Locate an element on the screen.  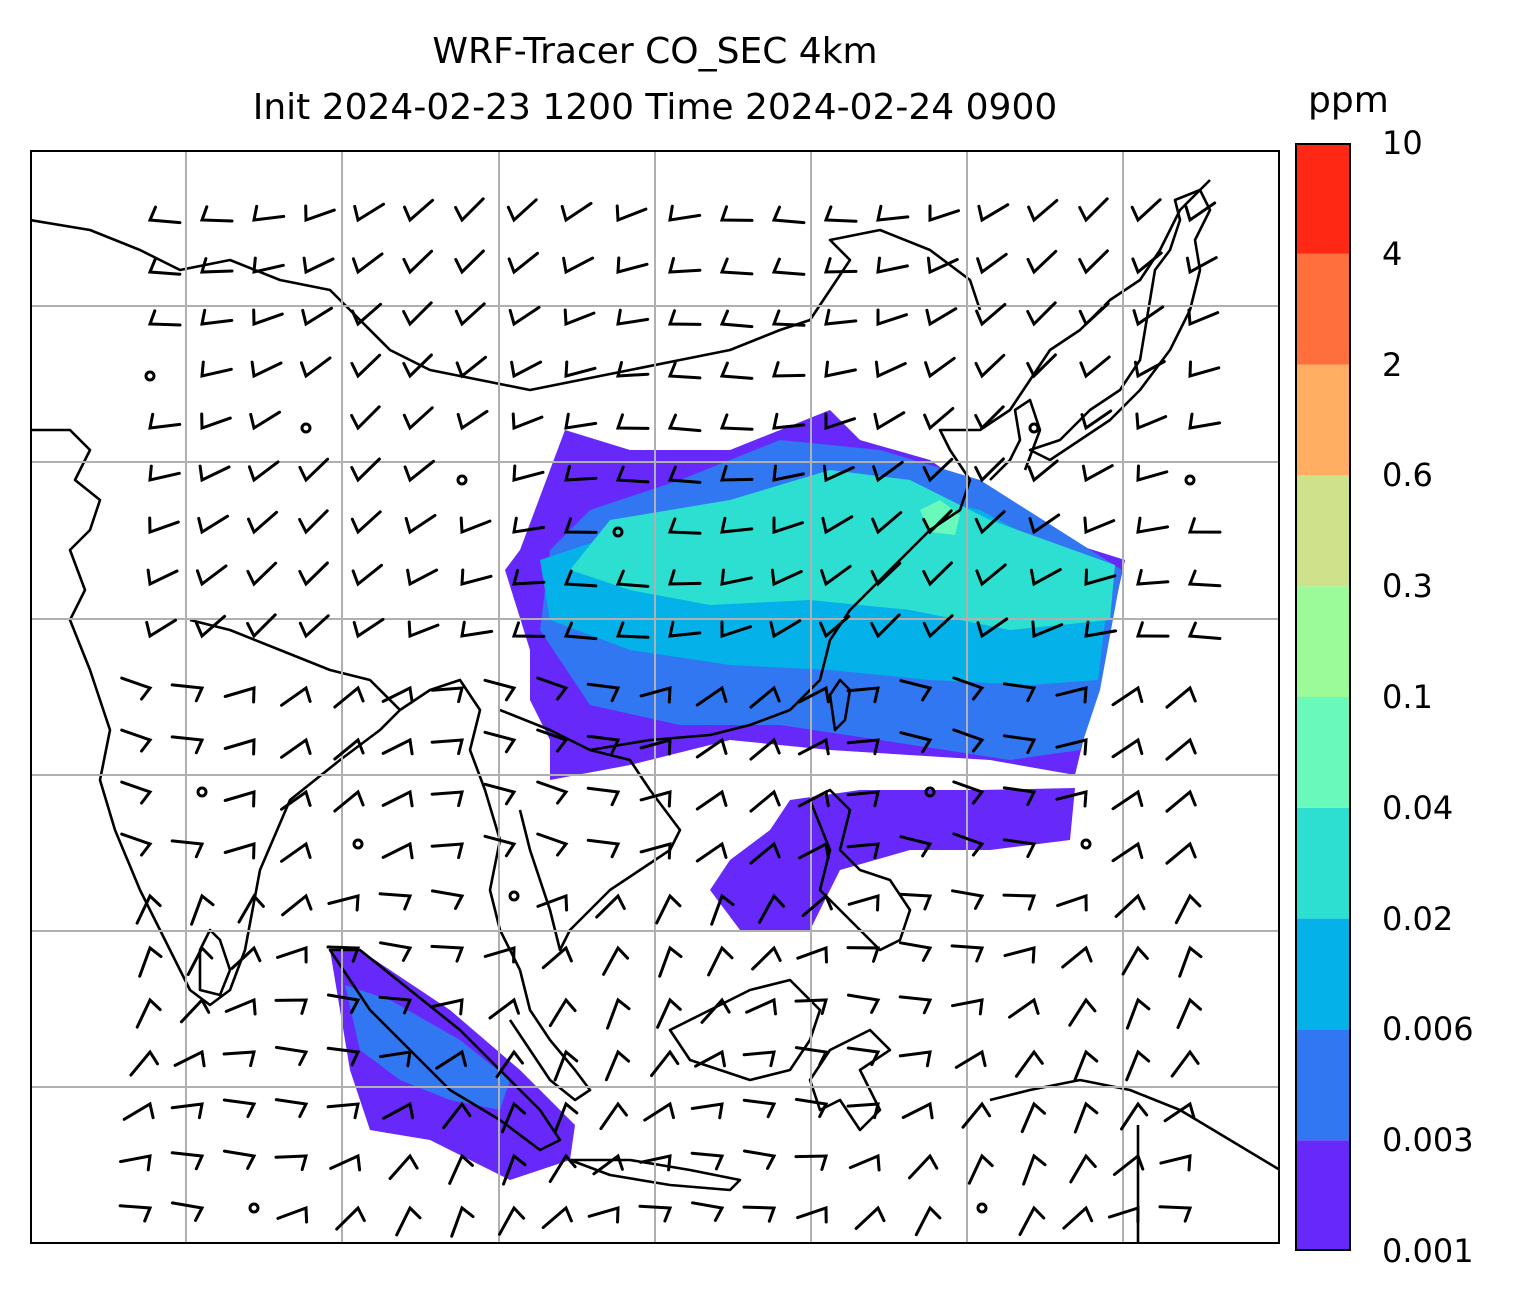
plume-south-inner is located at coordinates (427, 1047).